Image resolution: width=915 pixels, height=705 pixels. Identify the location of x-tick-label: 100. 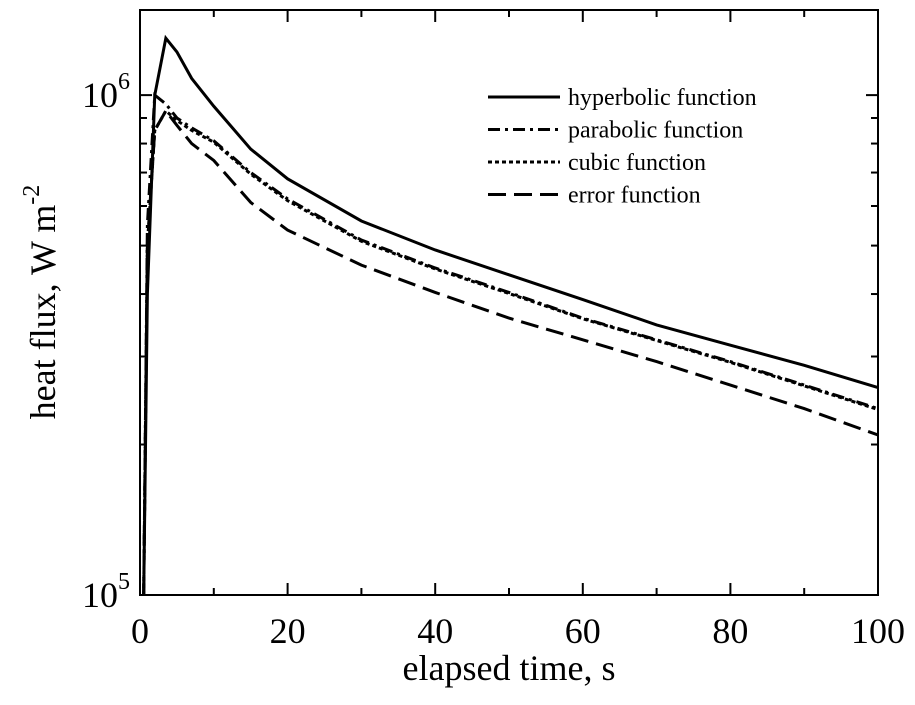
(878, 631).